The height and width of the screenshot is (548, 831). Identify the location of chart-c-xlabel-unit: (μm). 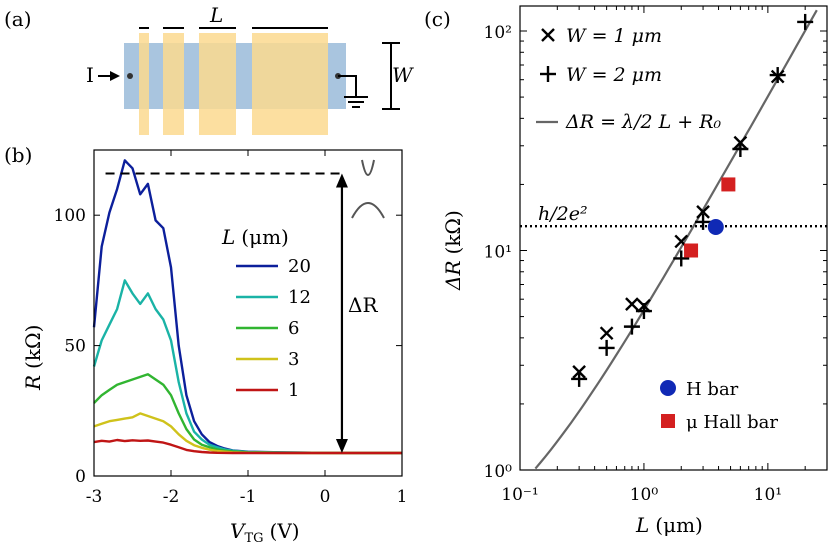
(679, 525).